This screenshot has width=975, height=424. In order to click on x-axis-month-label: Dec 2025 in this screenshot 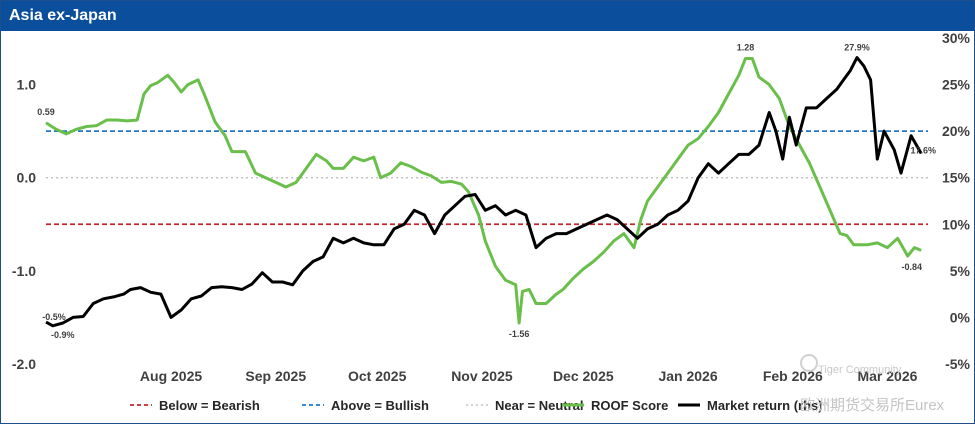, I will do `click(583, 376)`.